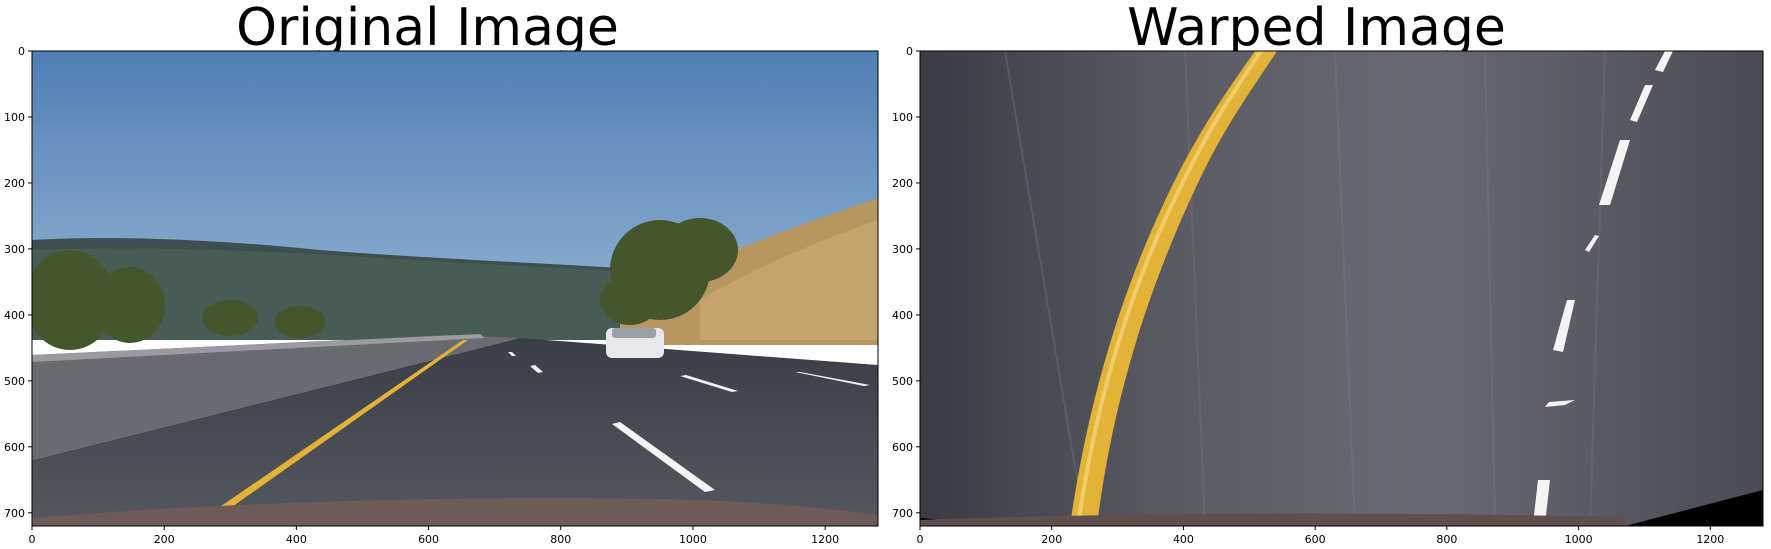 Image resolution: width=1771 pixels, height=549 pixels. I want to click on original-image-title: Original Image, so click(427, 29).